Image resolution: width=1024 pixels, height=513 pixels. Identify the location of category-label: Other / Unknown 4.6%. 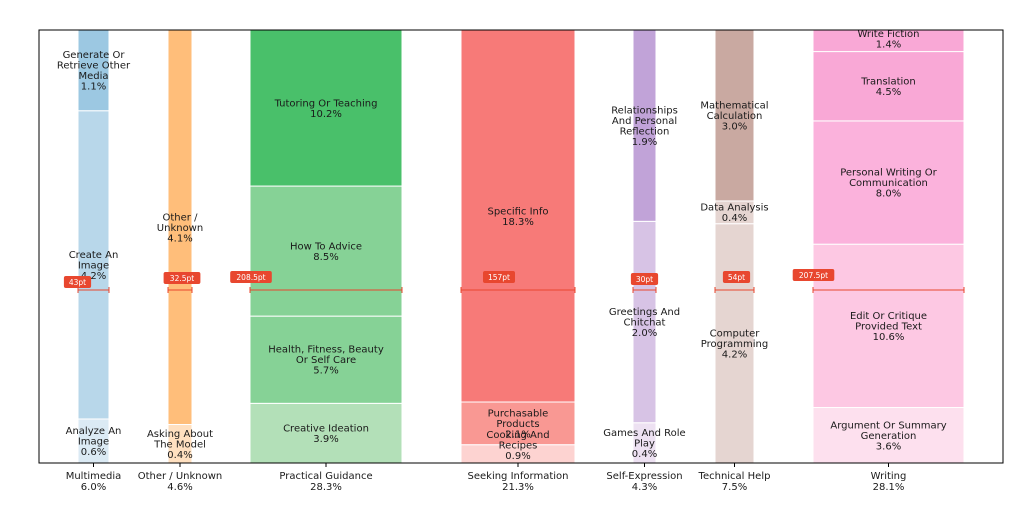
(180, 482).